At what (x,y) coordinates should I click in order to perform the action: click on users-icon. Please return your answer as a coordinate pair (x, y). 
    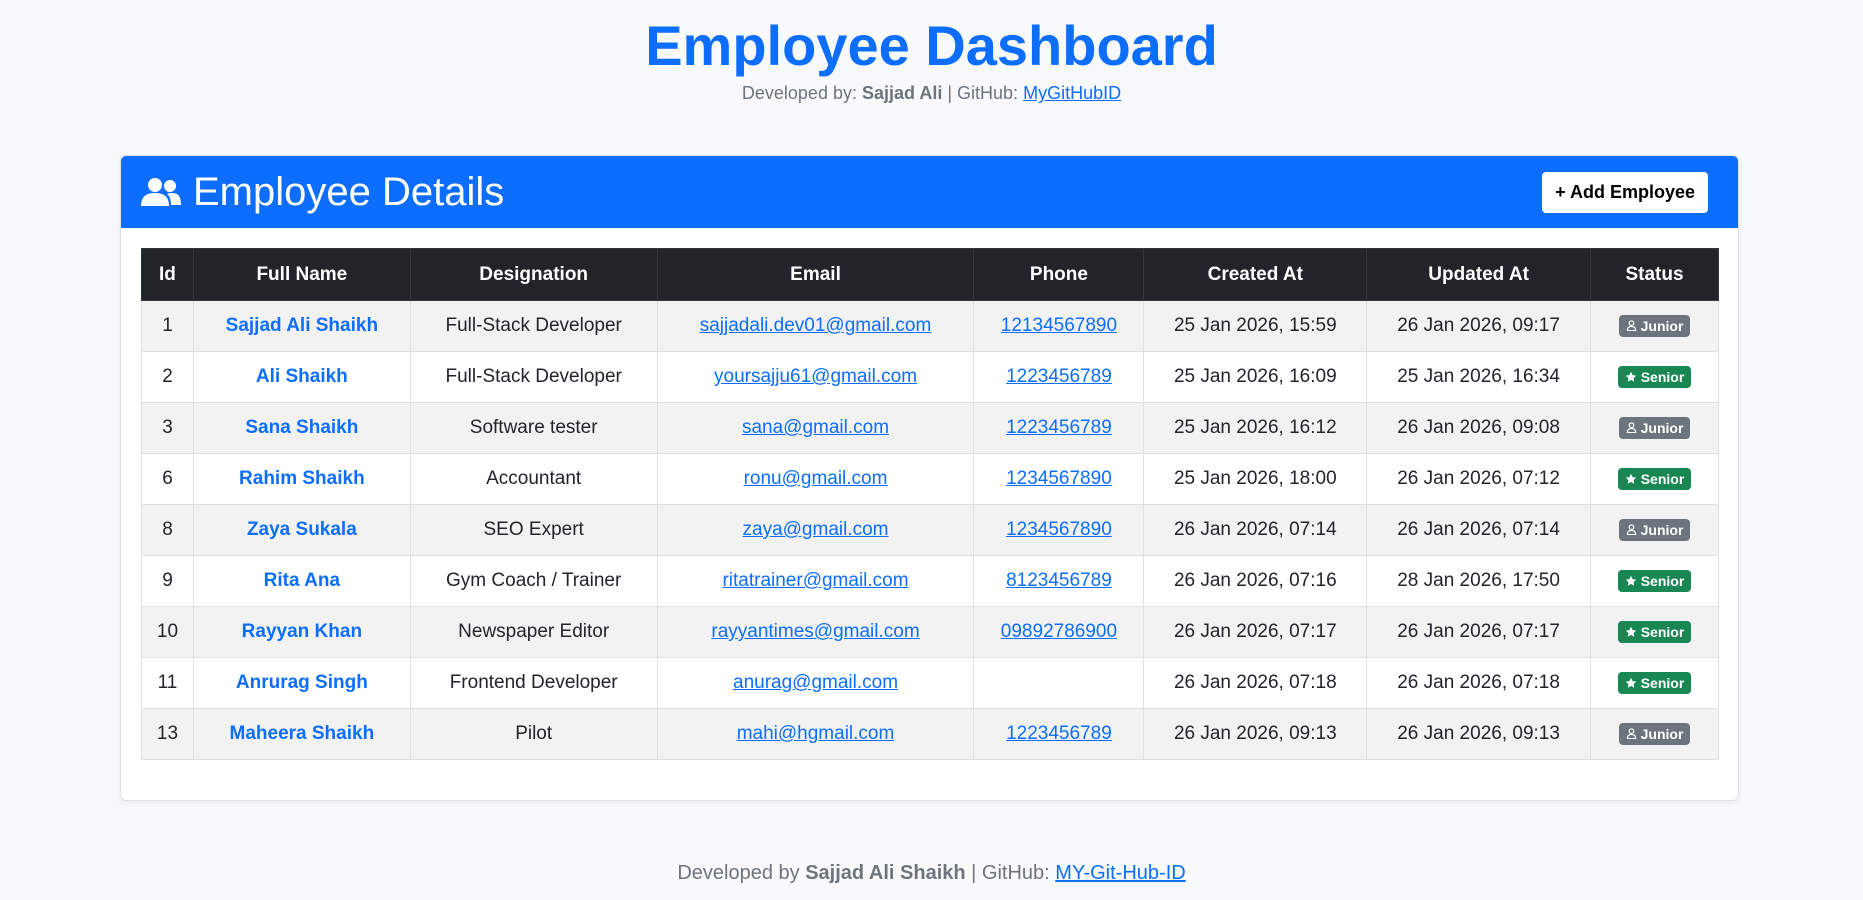
    Looking at the image, I should click on (161, 192).